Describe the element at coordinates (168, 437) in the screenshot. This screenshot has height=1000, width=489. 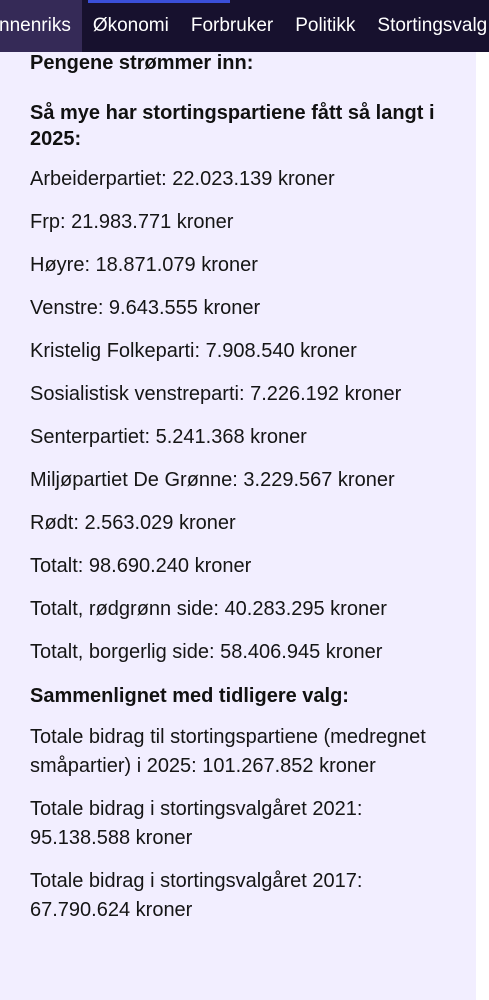
I see `list-item: Senterpartiet: 5.241.368 kroner` at that location.